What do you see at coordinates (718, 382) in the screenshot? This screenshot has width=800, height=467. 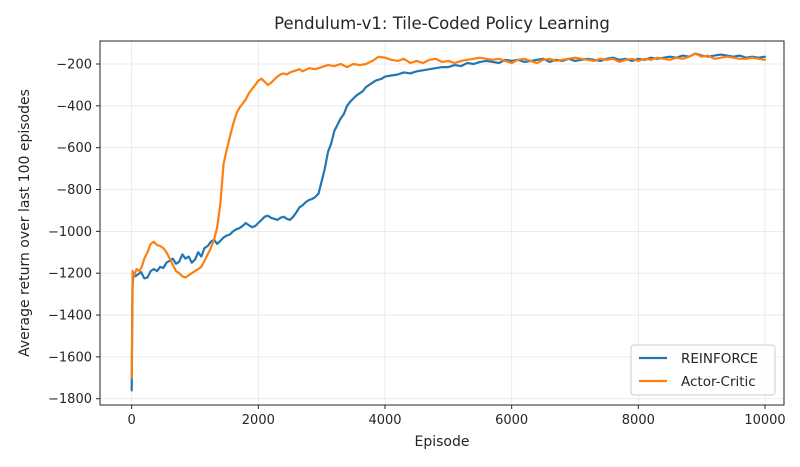 I see `legend-label-actor-critic: Actor-Critic` at bounding box center [718, 382].